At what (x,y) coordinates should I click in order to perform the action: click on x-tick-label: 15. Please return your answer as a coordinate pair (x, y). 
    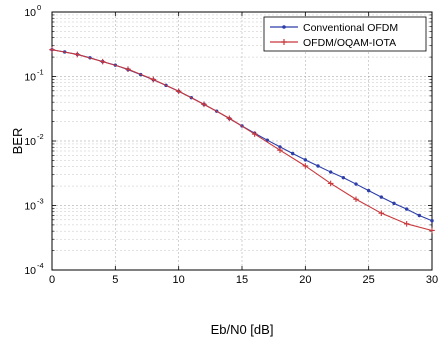
    Looking at the image, I should click on (242, 280).